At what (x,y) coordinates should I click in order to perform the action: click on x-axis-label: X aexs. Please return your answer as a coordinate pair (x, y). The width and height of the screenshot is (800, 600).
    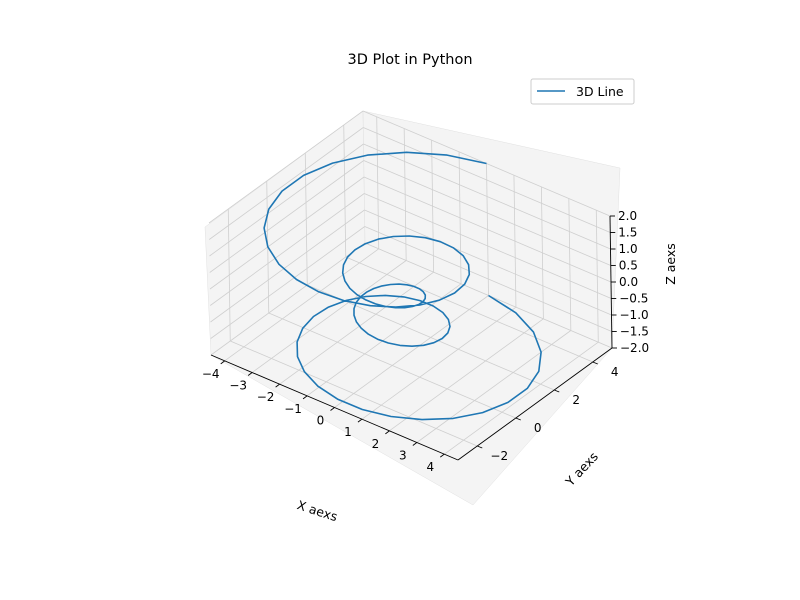
    Looking at the image, I should click on (317, 510).